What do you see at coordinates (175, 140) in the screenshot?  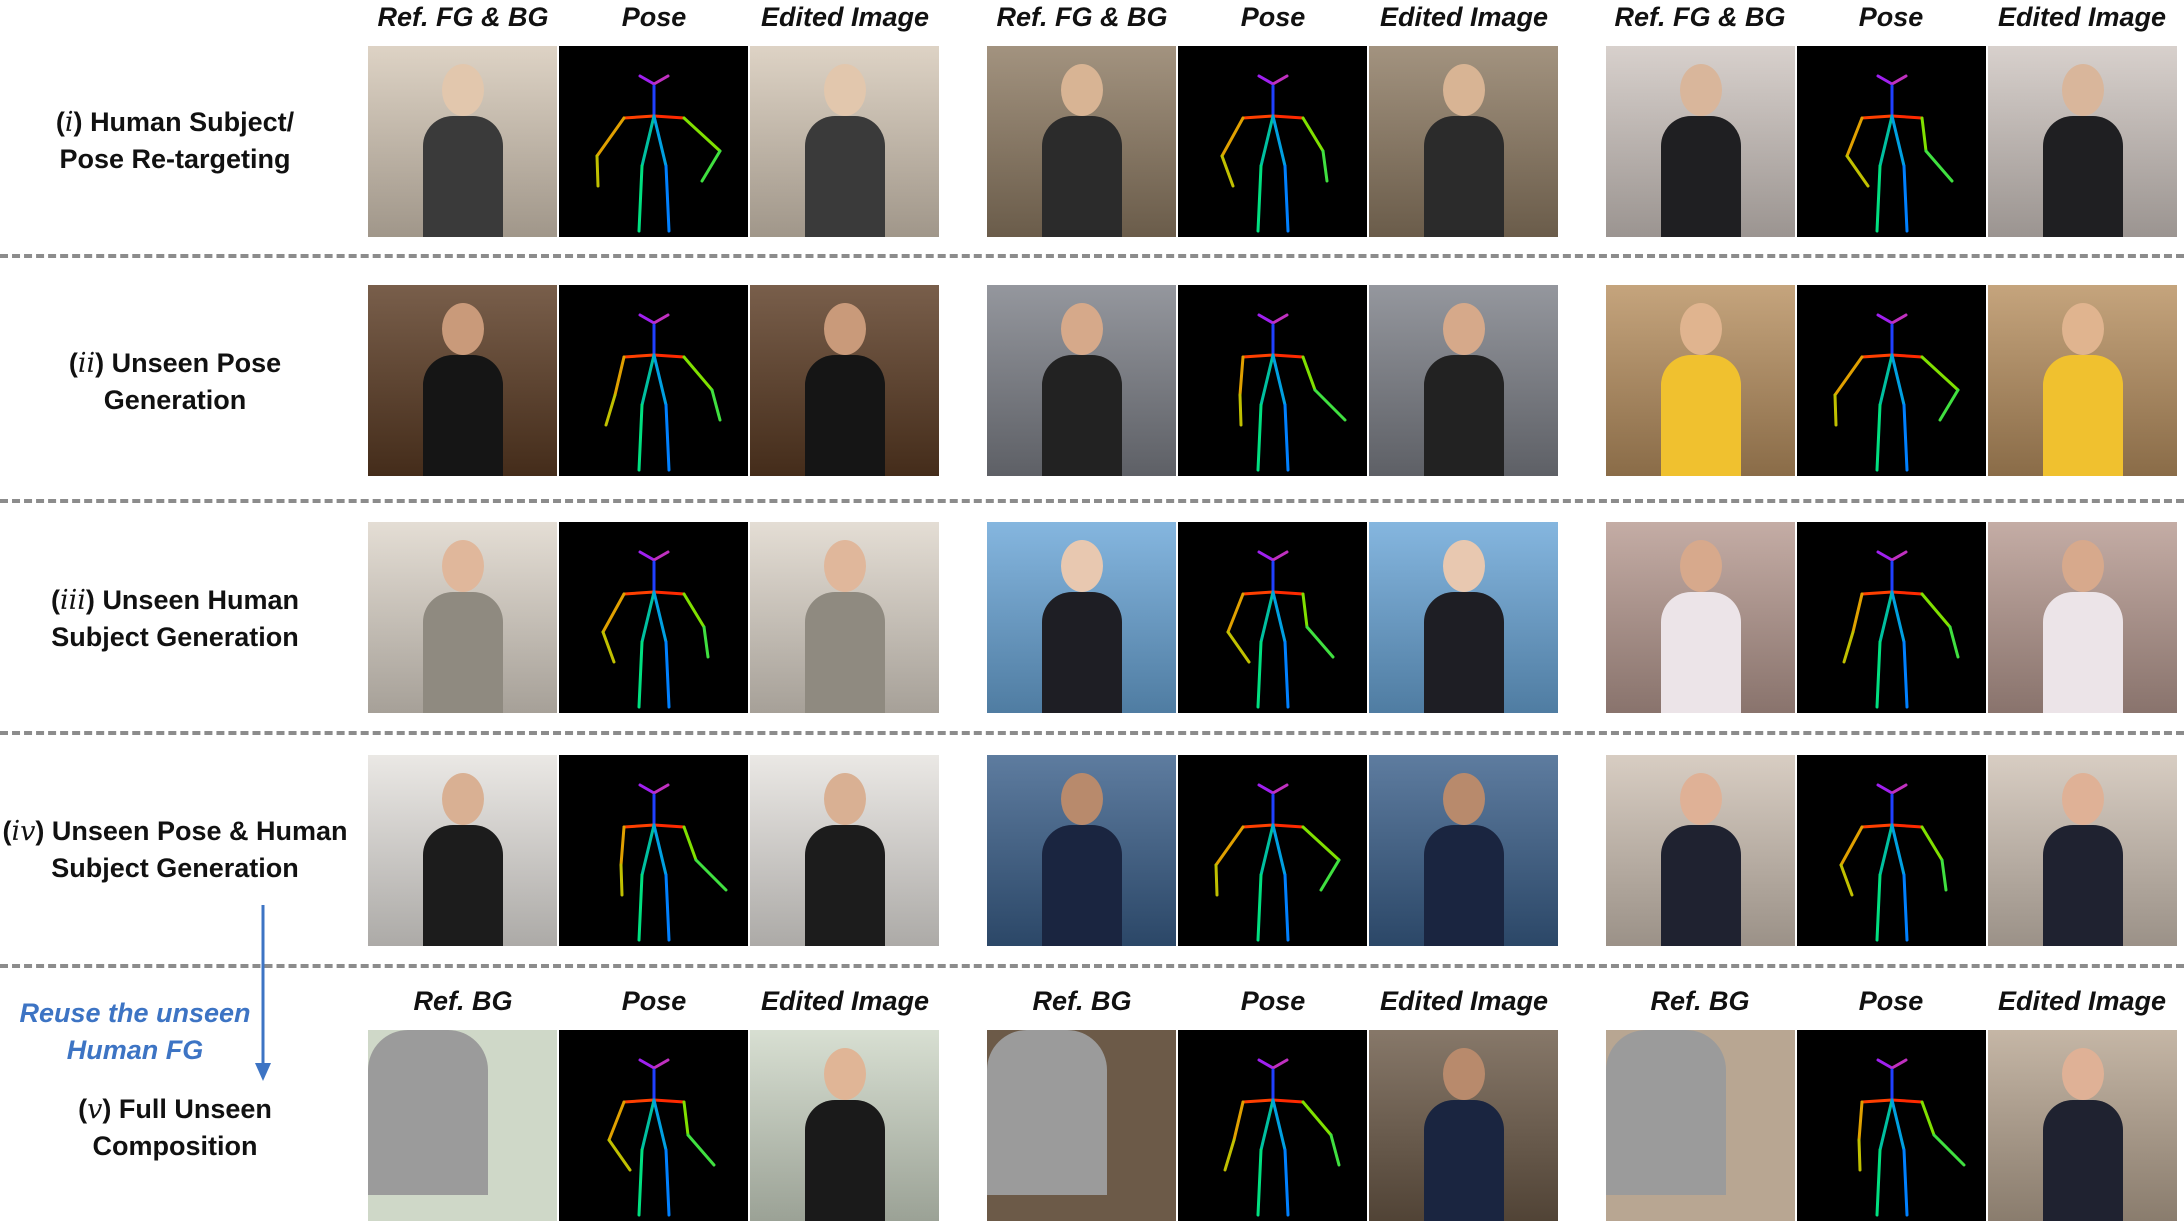 I see `row-label-i: (i) Human Subject/Pose Re-targeting` at bounding box center [175, 140].